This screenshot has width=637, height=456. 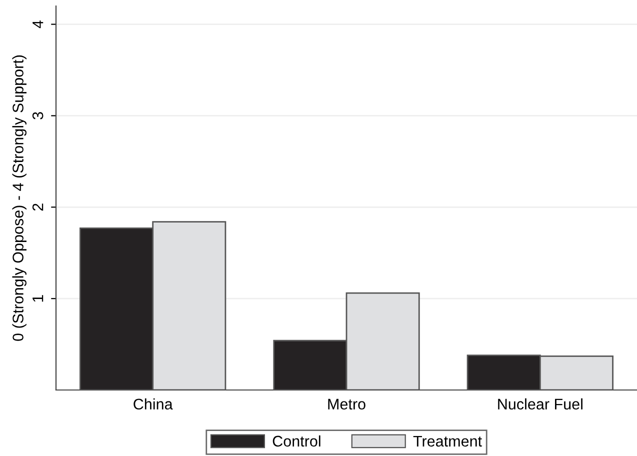 I want to click on y-axis-title: 0 (Strongly Oppose) - 4 (Strongly Support), so click(x=19, y=198).